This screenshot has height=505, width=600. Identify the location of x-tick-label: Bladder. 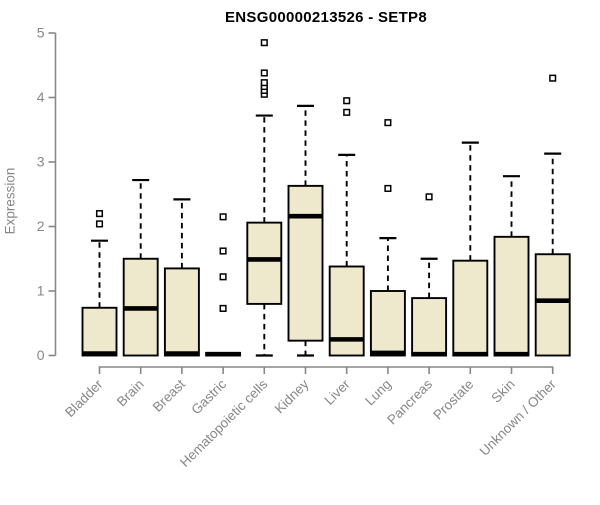
(84, 398).